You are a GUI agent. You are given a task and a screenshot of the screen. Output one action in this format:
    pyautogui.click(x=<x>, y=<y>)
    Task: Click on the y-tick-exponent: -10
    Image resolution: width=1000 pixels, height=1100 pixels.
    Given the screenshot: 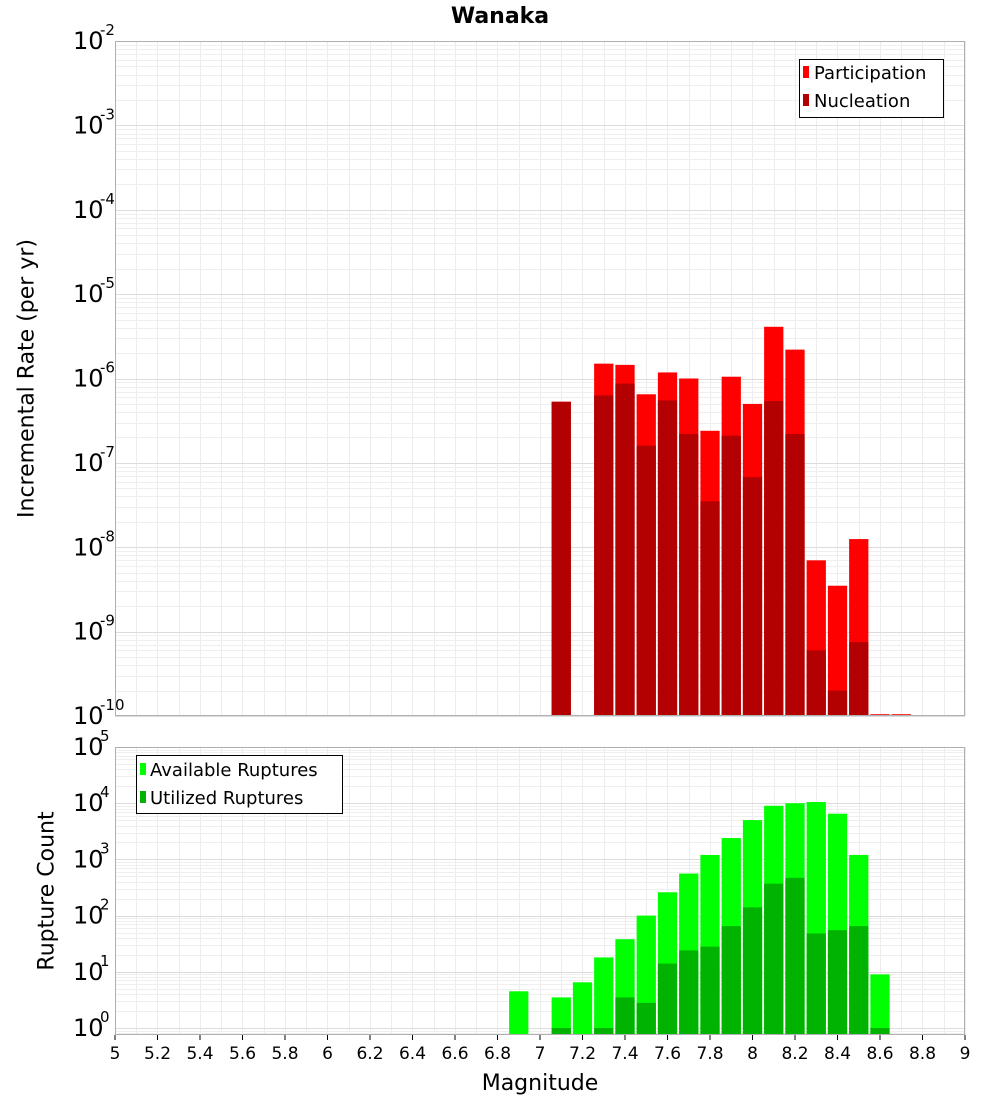 What is the action you would take?
    pyautogui.click(x=112, y=705)
    